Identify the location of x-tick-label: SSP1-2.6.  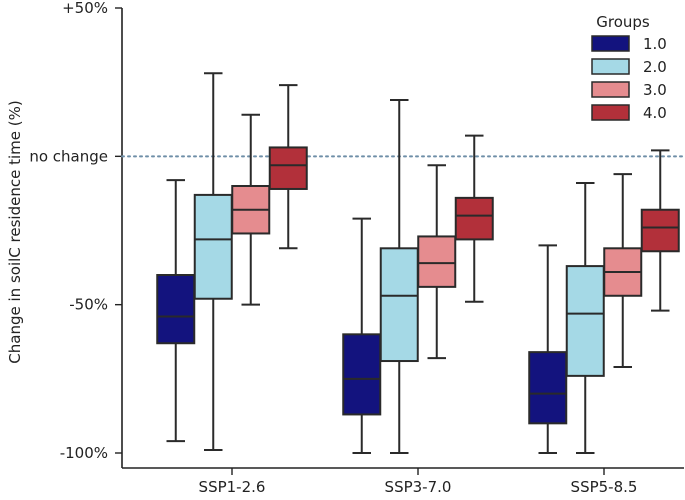
(232, 487).